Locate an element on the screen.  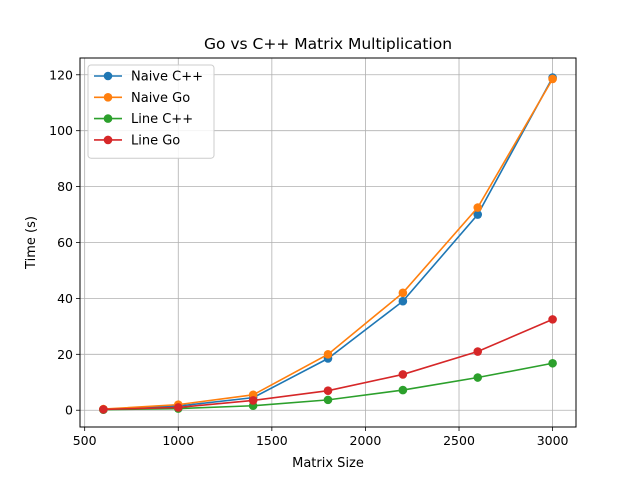
x-axis-label: Matrix Size is located at coordinates (328, 463).